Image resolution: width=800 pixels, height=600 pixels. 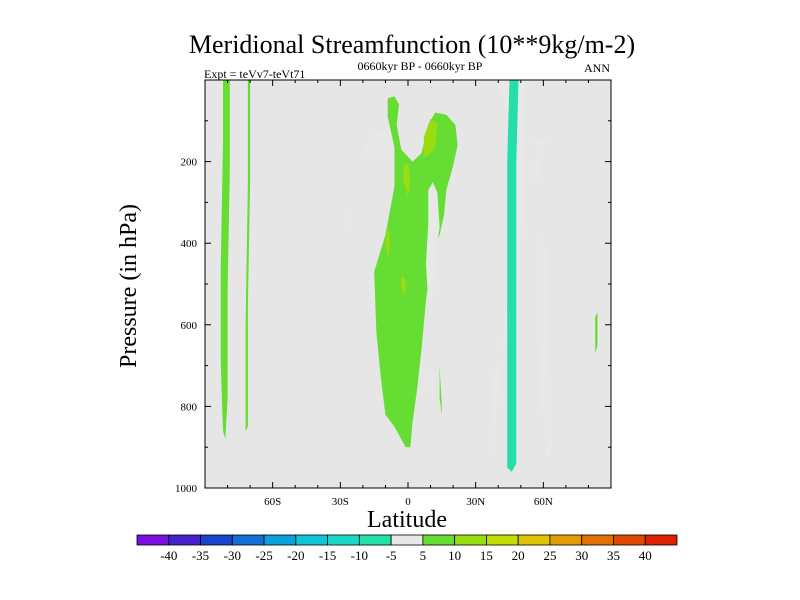 What do you see at coordinates (549, 555) in the screenshot?
I see `colorbar-label: 25` at bounding box center [549, 555].